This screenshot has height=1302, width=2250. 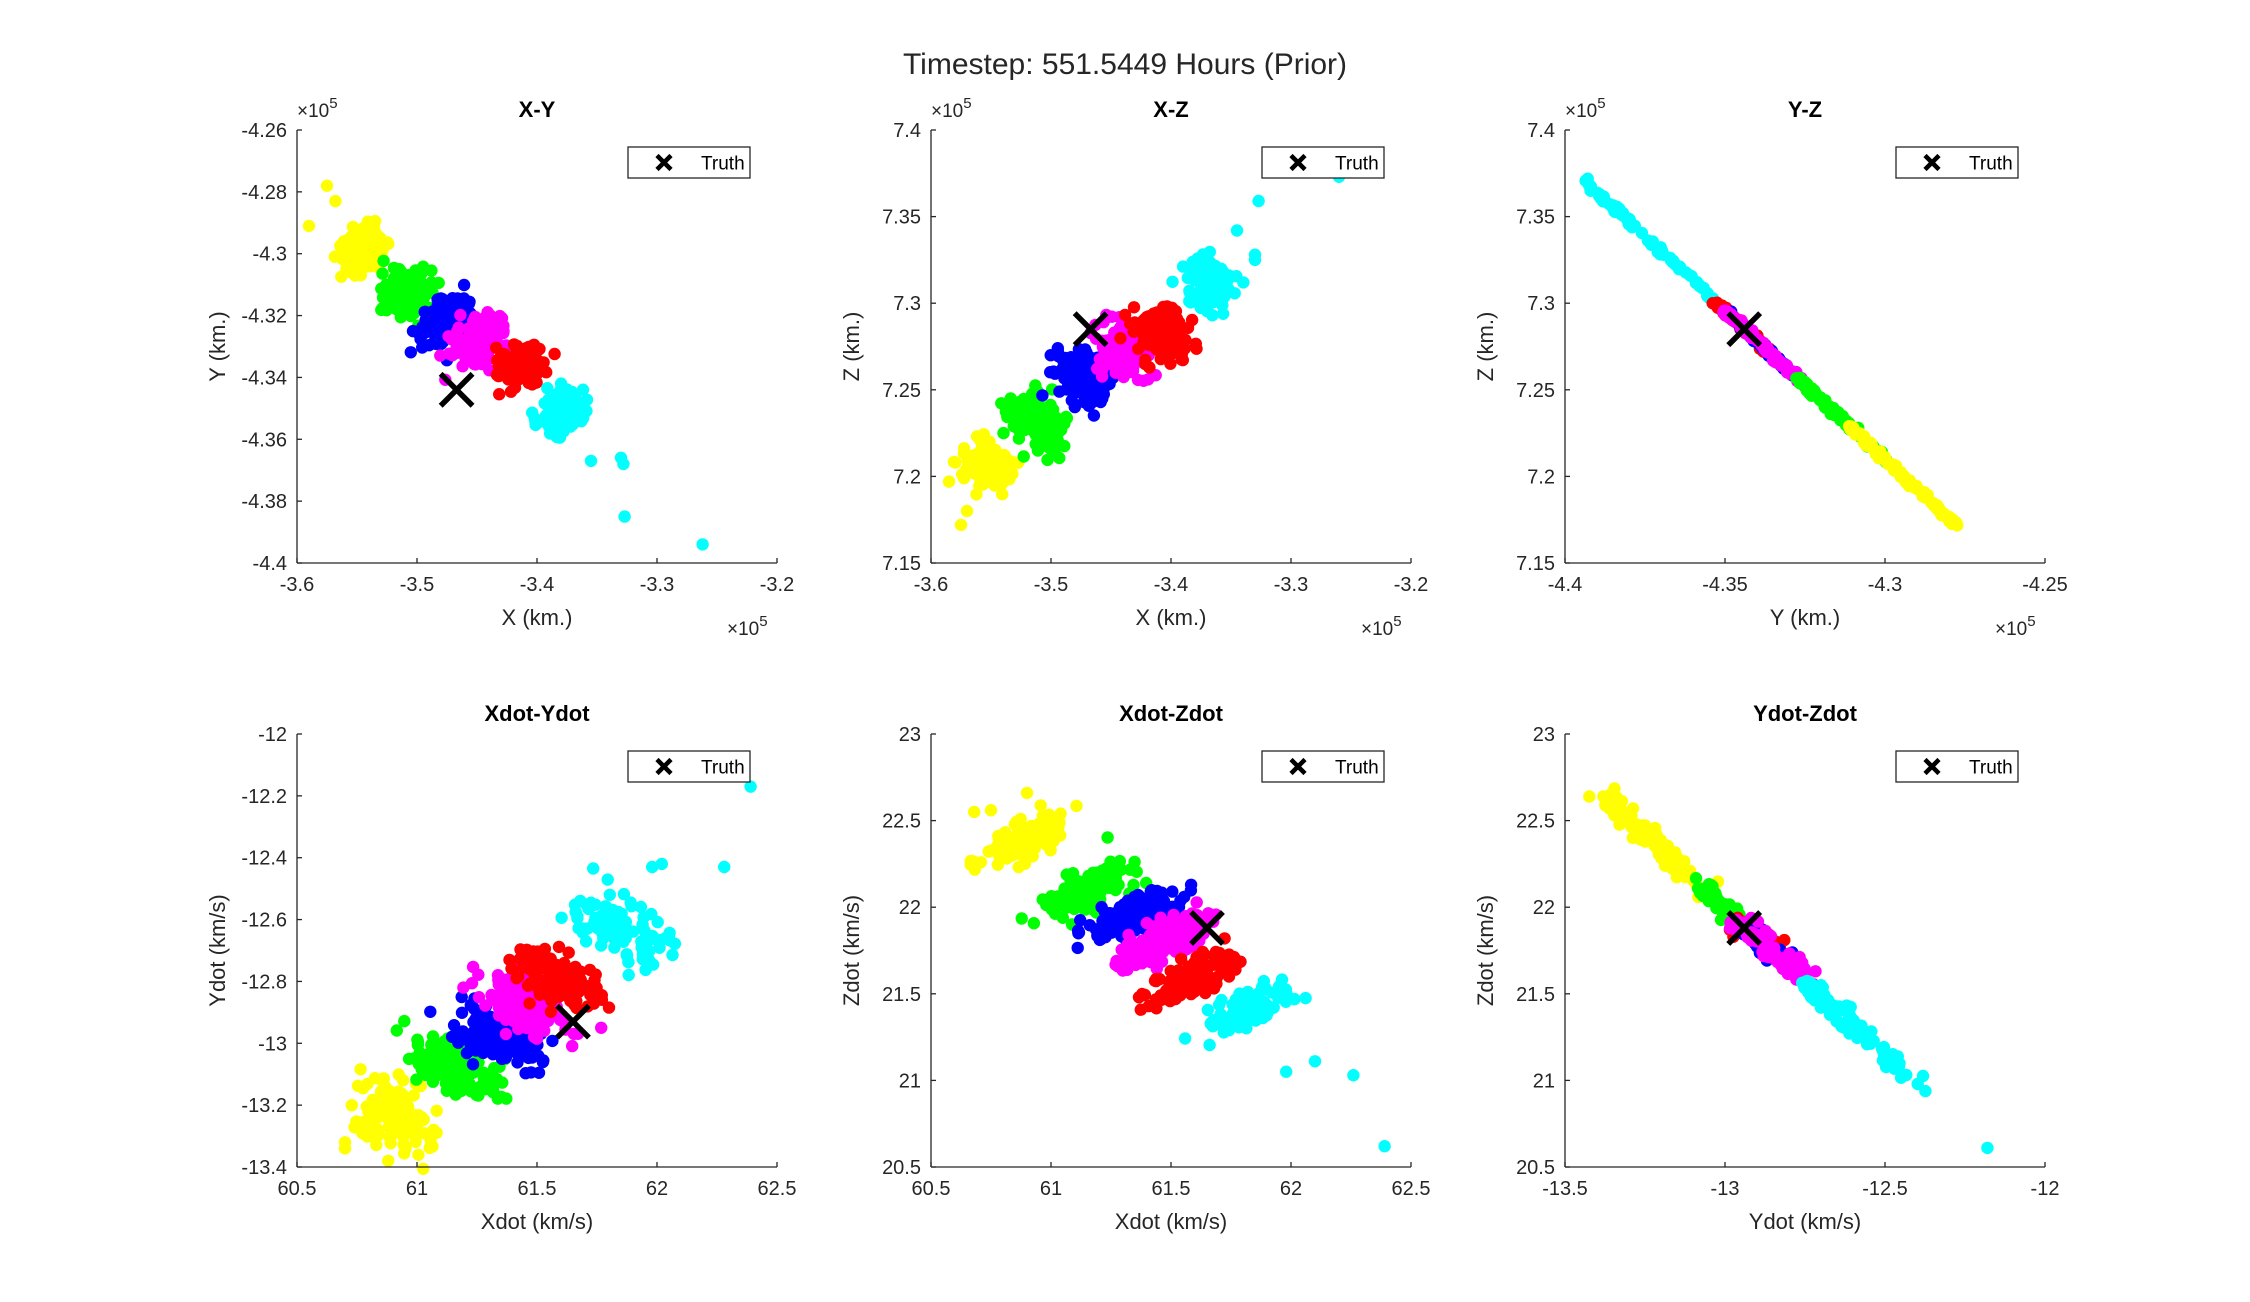 What do you see at coordinates (1171, 713) in the screenshot?
I see `panel-title: Xdot-Zdot` at bounding box center [1171, 713].